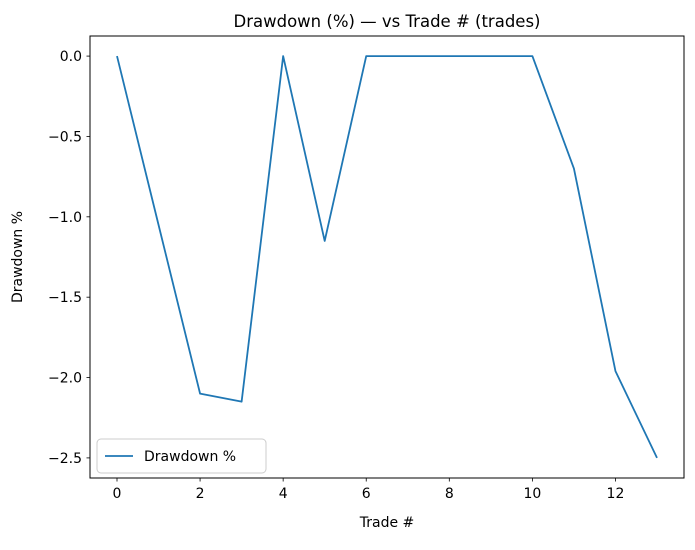 The image size is (695, 550). I want to click on x-tick-label: 12, so click(616, 494).